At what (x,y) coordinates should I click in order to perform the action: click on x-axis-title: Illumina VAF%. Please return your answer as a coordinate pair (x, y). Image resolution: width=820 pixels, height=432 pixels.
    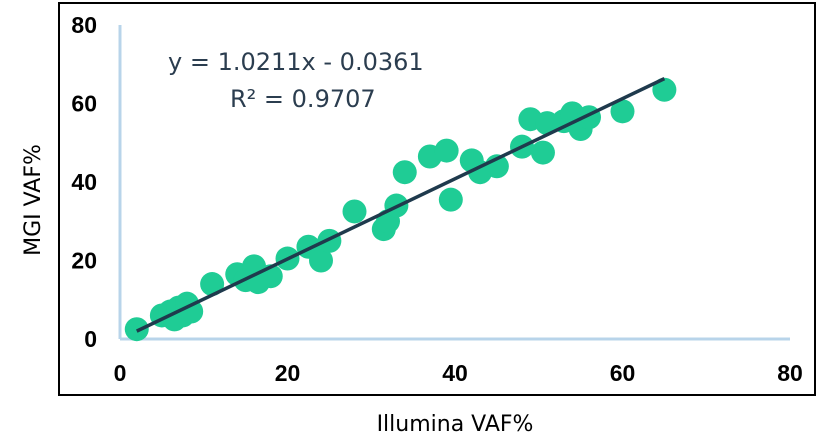
    Looking at the image, I should click on (455, 422).